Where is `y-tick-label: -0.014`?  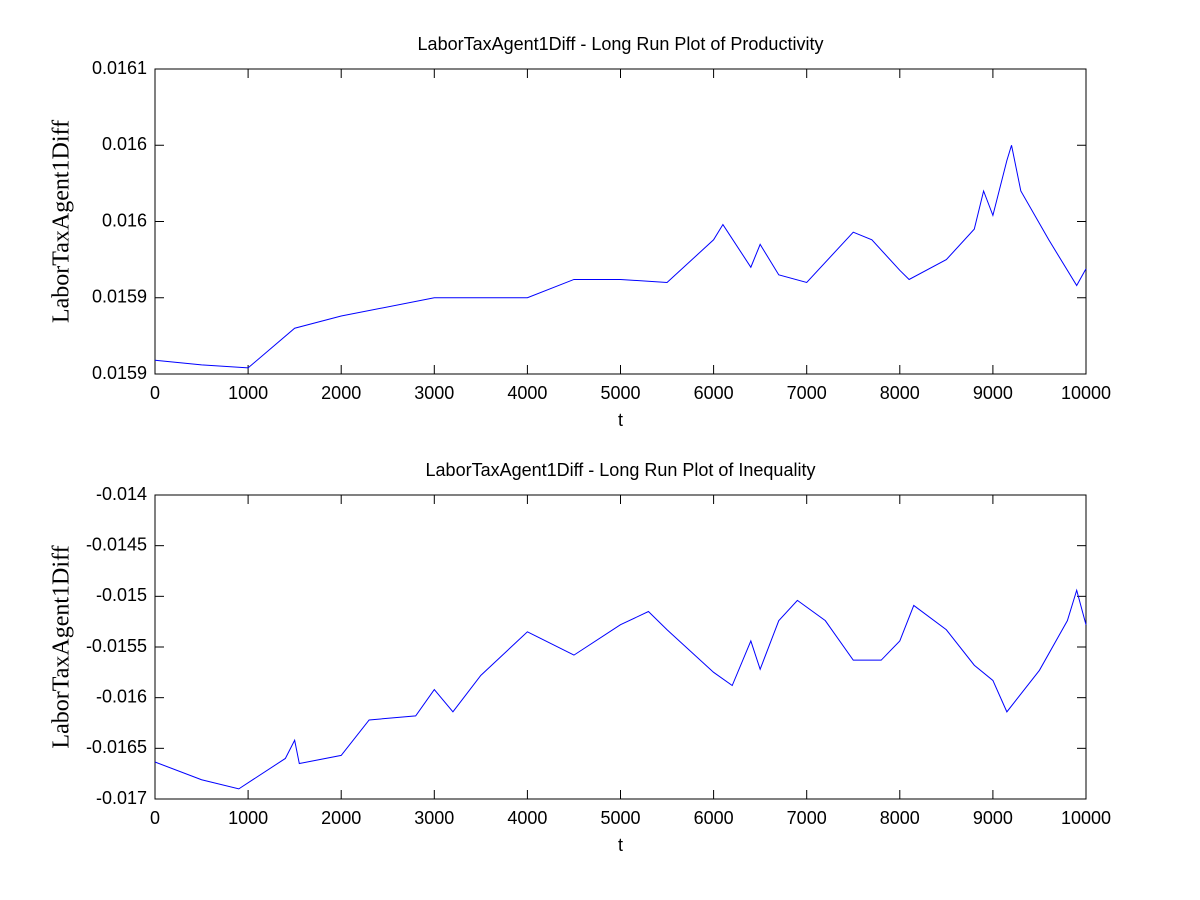 y-tick-label: -0.014 is located at coordinates (121, 494).